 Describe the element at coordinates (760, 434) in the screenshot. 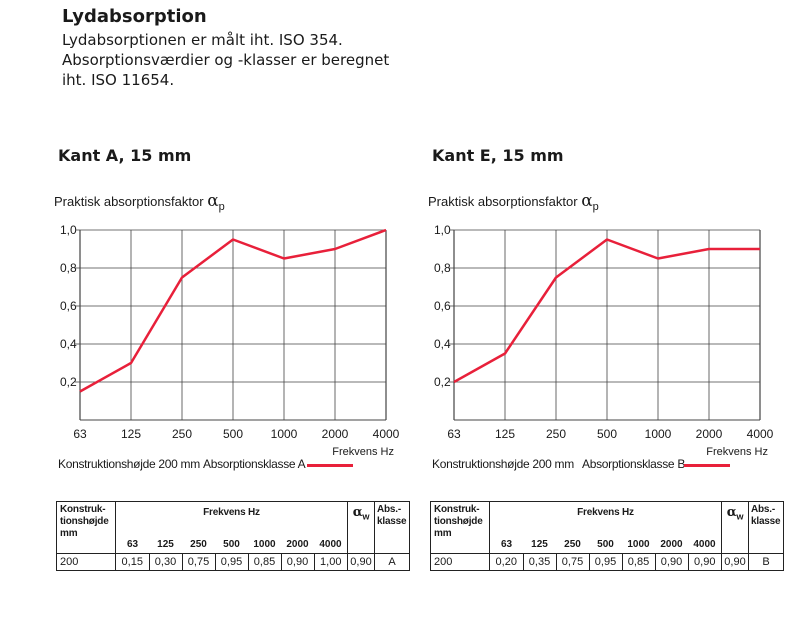

I see `x-tick-label: 4000` at that location.